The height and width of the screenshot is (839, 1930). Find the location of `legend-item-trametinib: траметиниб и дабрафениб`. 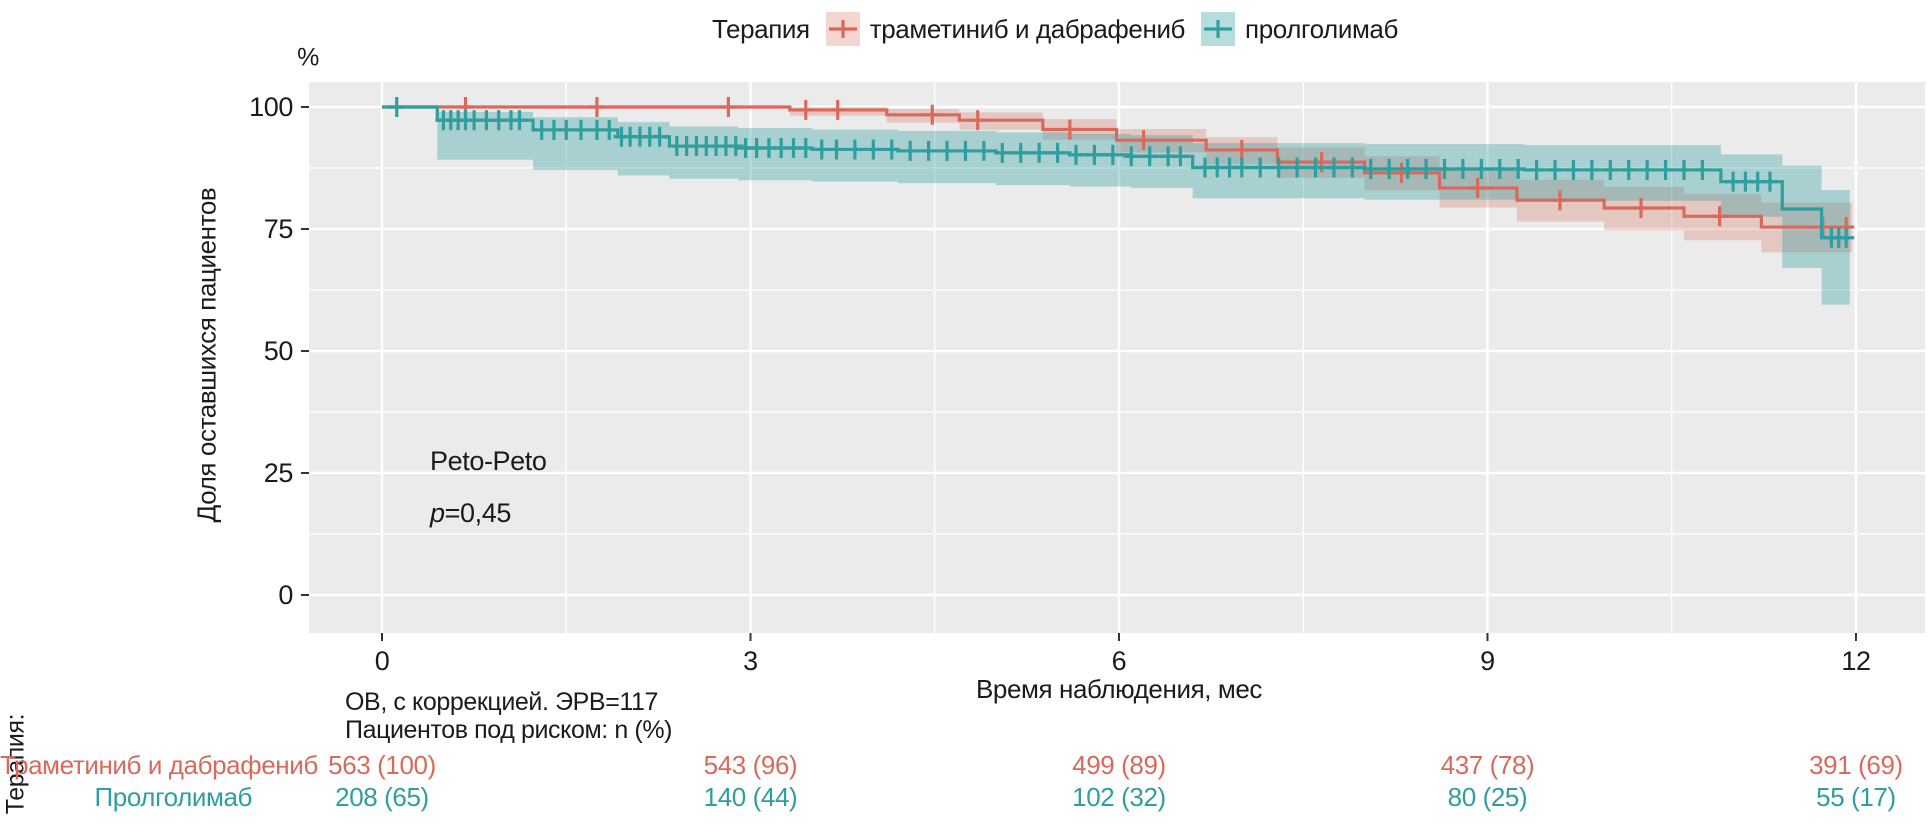

legend-item-trametinib: траметиниб и дабрафениб is located at coordinates (1005, 29).